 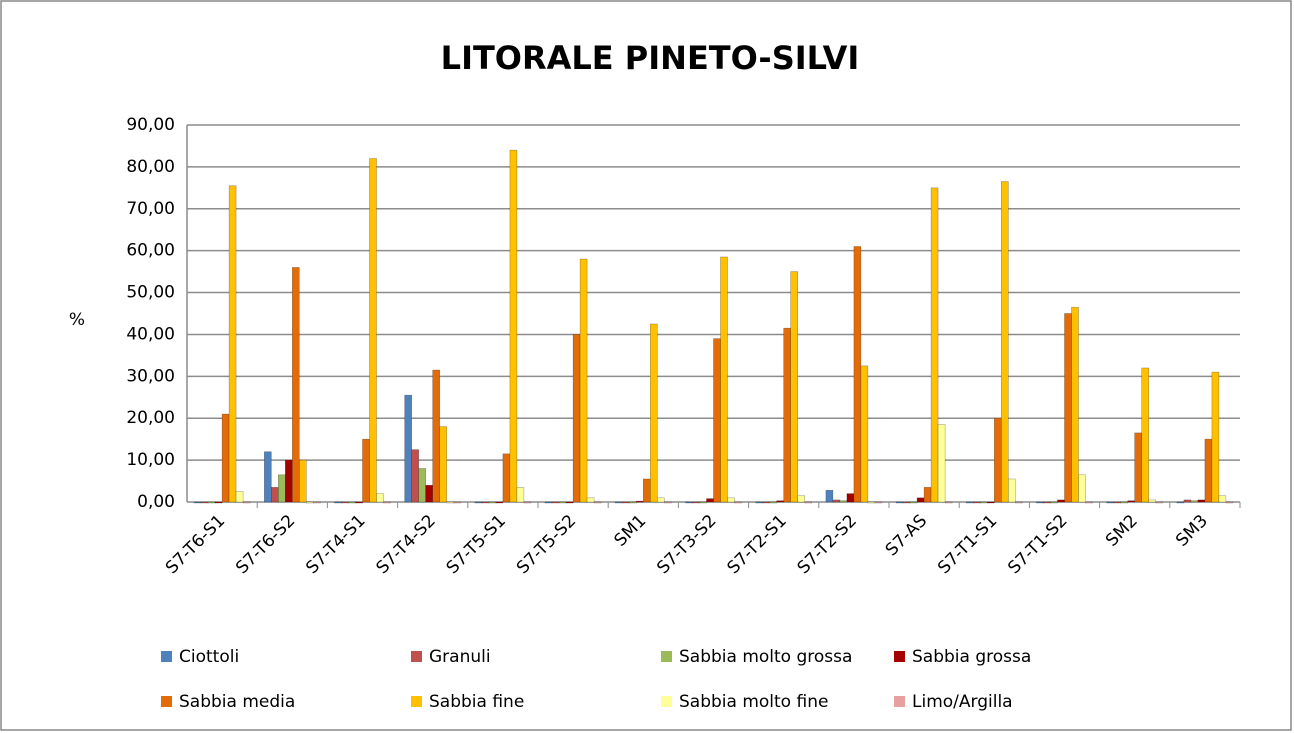 I want to click on y-tick-label: 60,00, so click(x=150, y=251).